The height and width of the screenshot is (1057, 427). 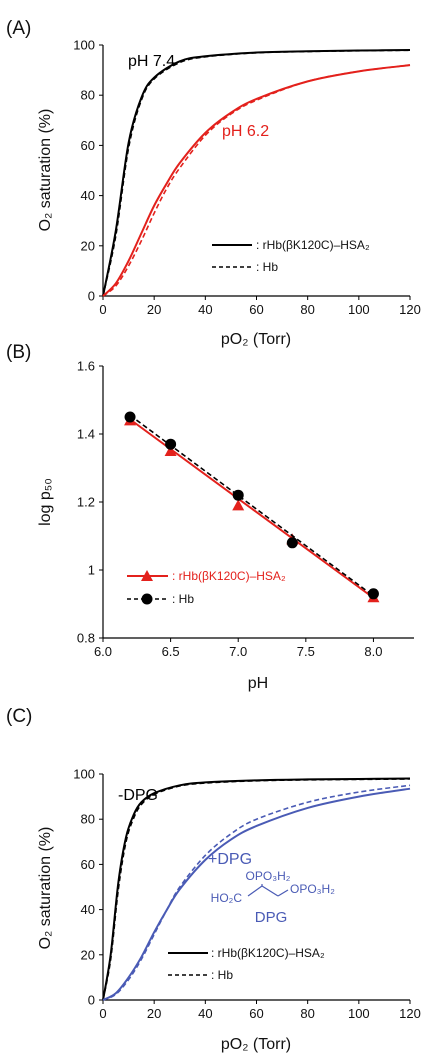 What do you see at coordinates (45, 170) in the screenshot?
I see `y-axis-title-a: O₂ saturation (%)` at bounding box center [45, 170].